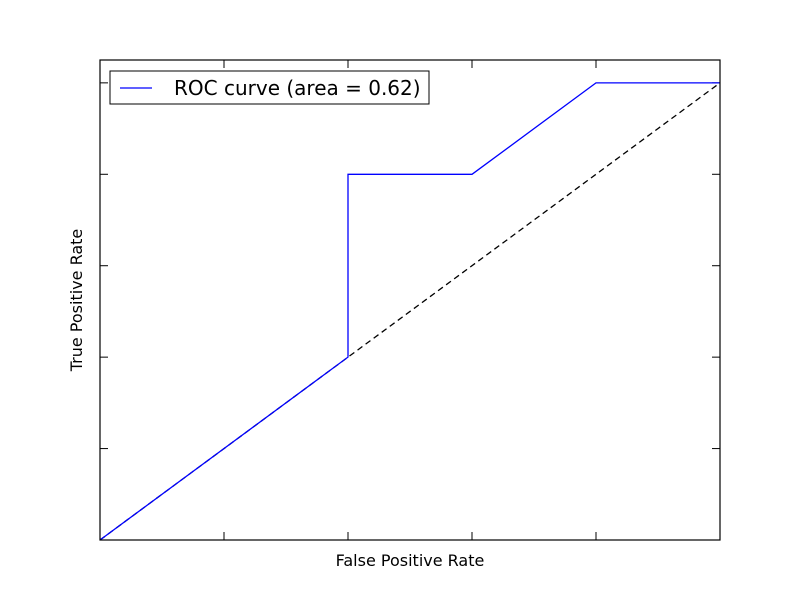 The image size is (800, 600). What do you see at coordinates (410, 560) in the screenshot?
I see `x-axis-label: False Positive Rate` at bounding box center [410, 560].